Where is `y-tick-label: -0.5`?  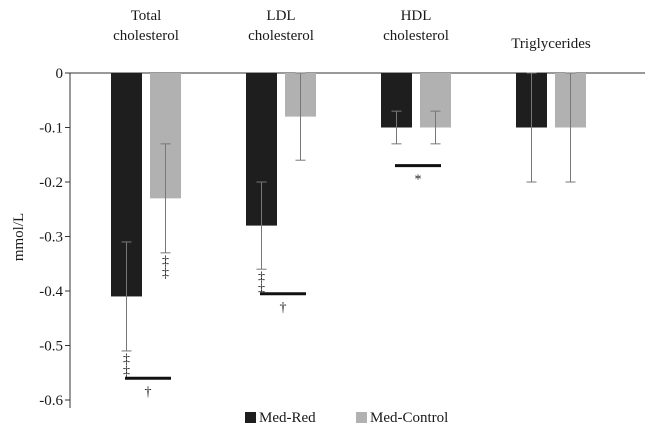
y-tick-label: -0.5 is located at coordinates (51, 347).